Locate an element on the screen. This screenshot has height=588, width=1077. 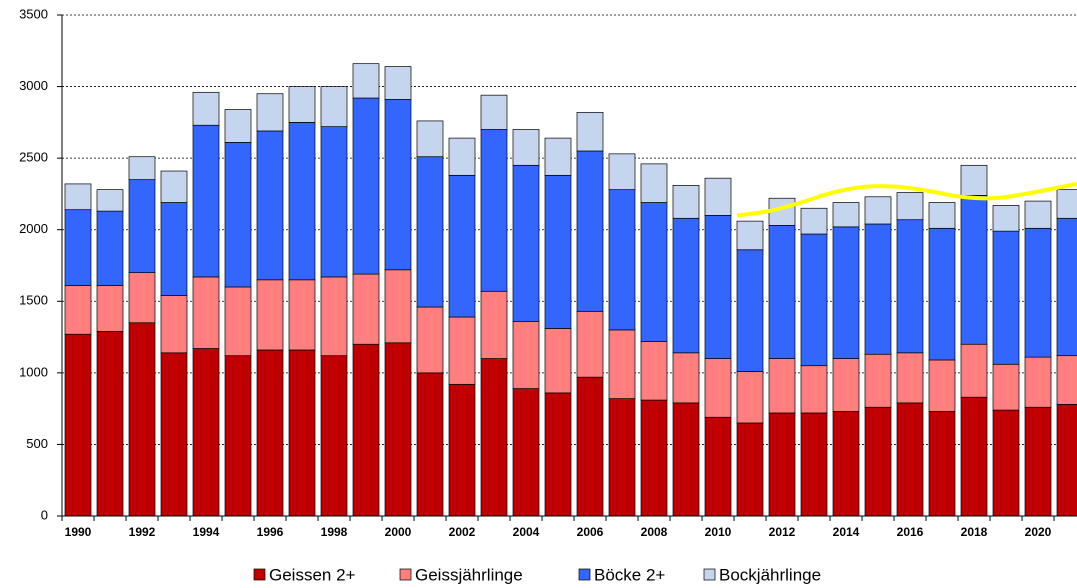
legend-swatch is located at coordinates (584, 574).